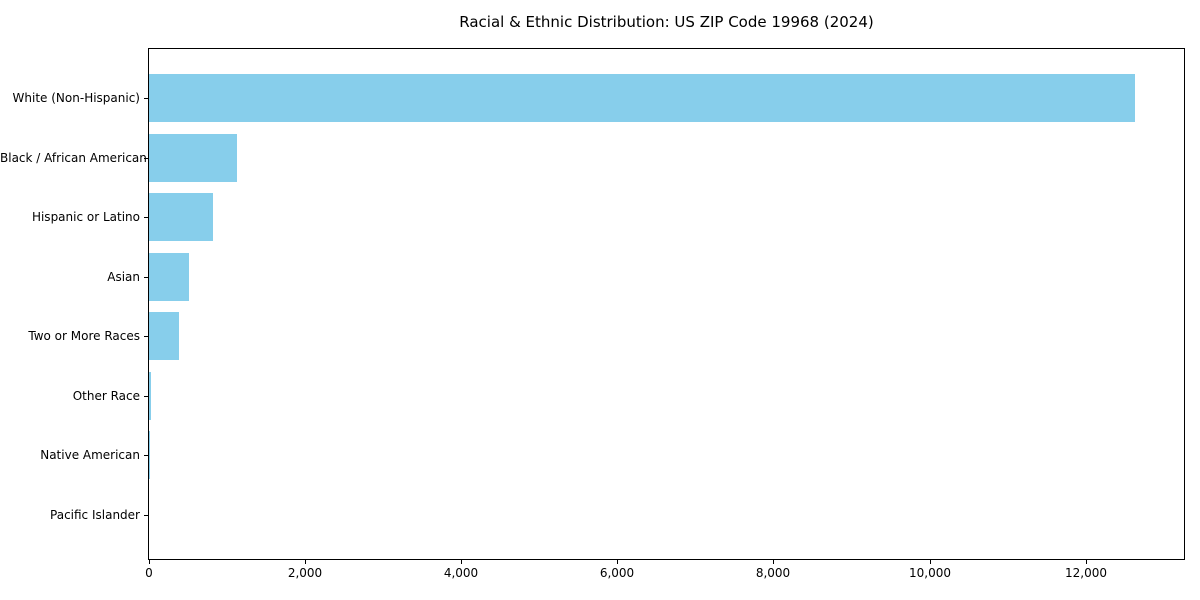 The image size is (1200, 600). I want to click on x-tick-label: 0, so click(149, 573).